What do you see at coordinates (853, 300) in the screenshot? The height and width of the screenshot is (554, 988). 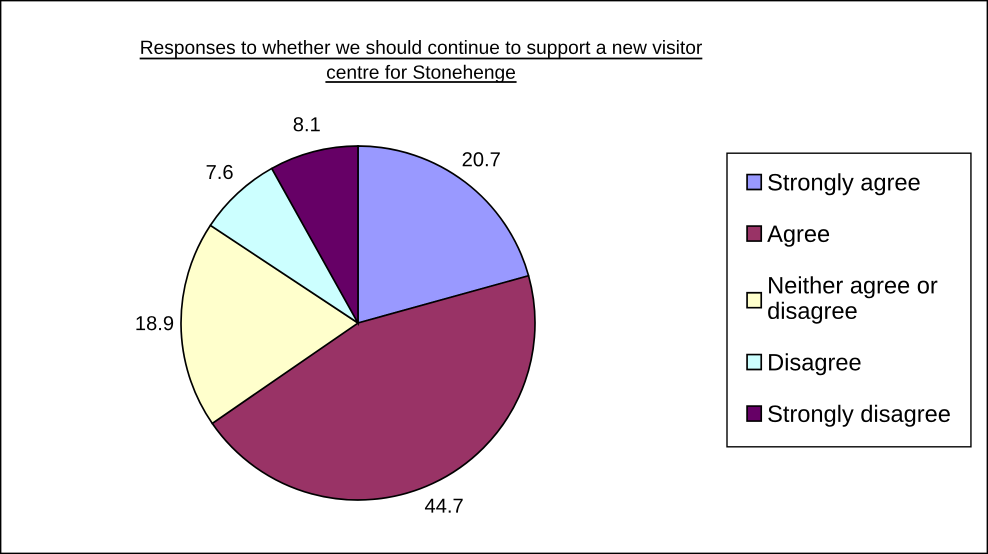 I see `legend-label: Neither agree or disagree` at bounding box center [853, 300].